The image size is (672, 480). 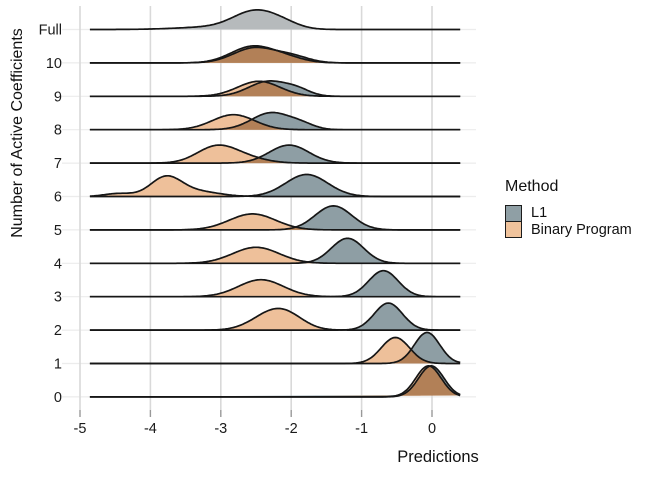 What do you see at coordinates (432, 429) in the screenshot?
I see `x-tick-label: 0` at bounding box center [432, 429].